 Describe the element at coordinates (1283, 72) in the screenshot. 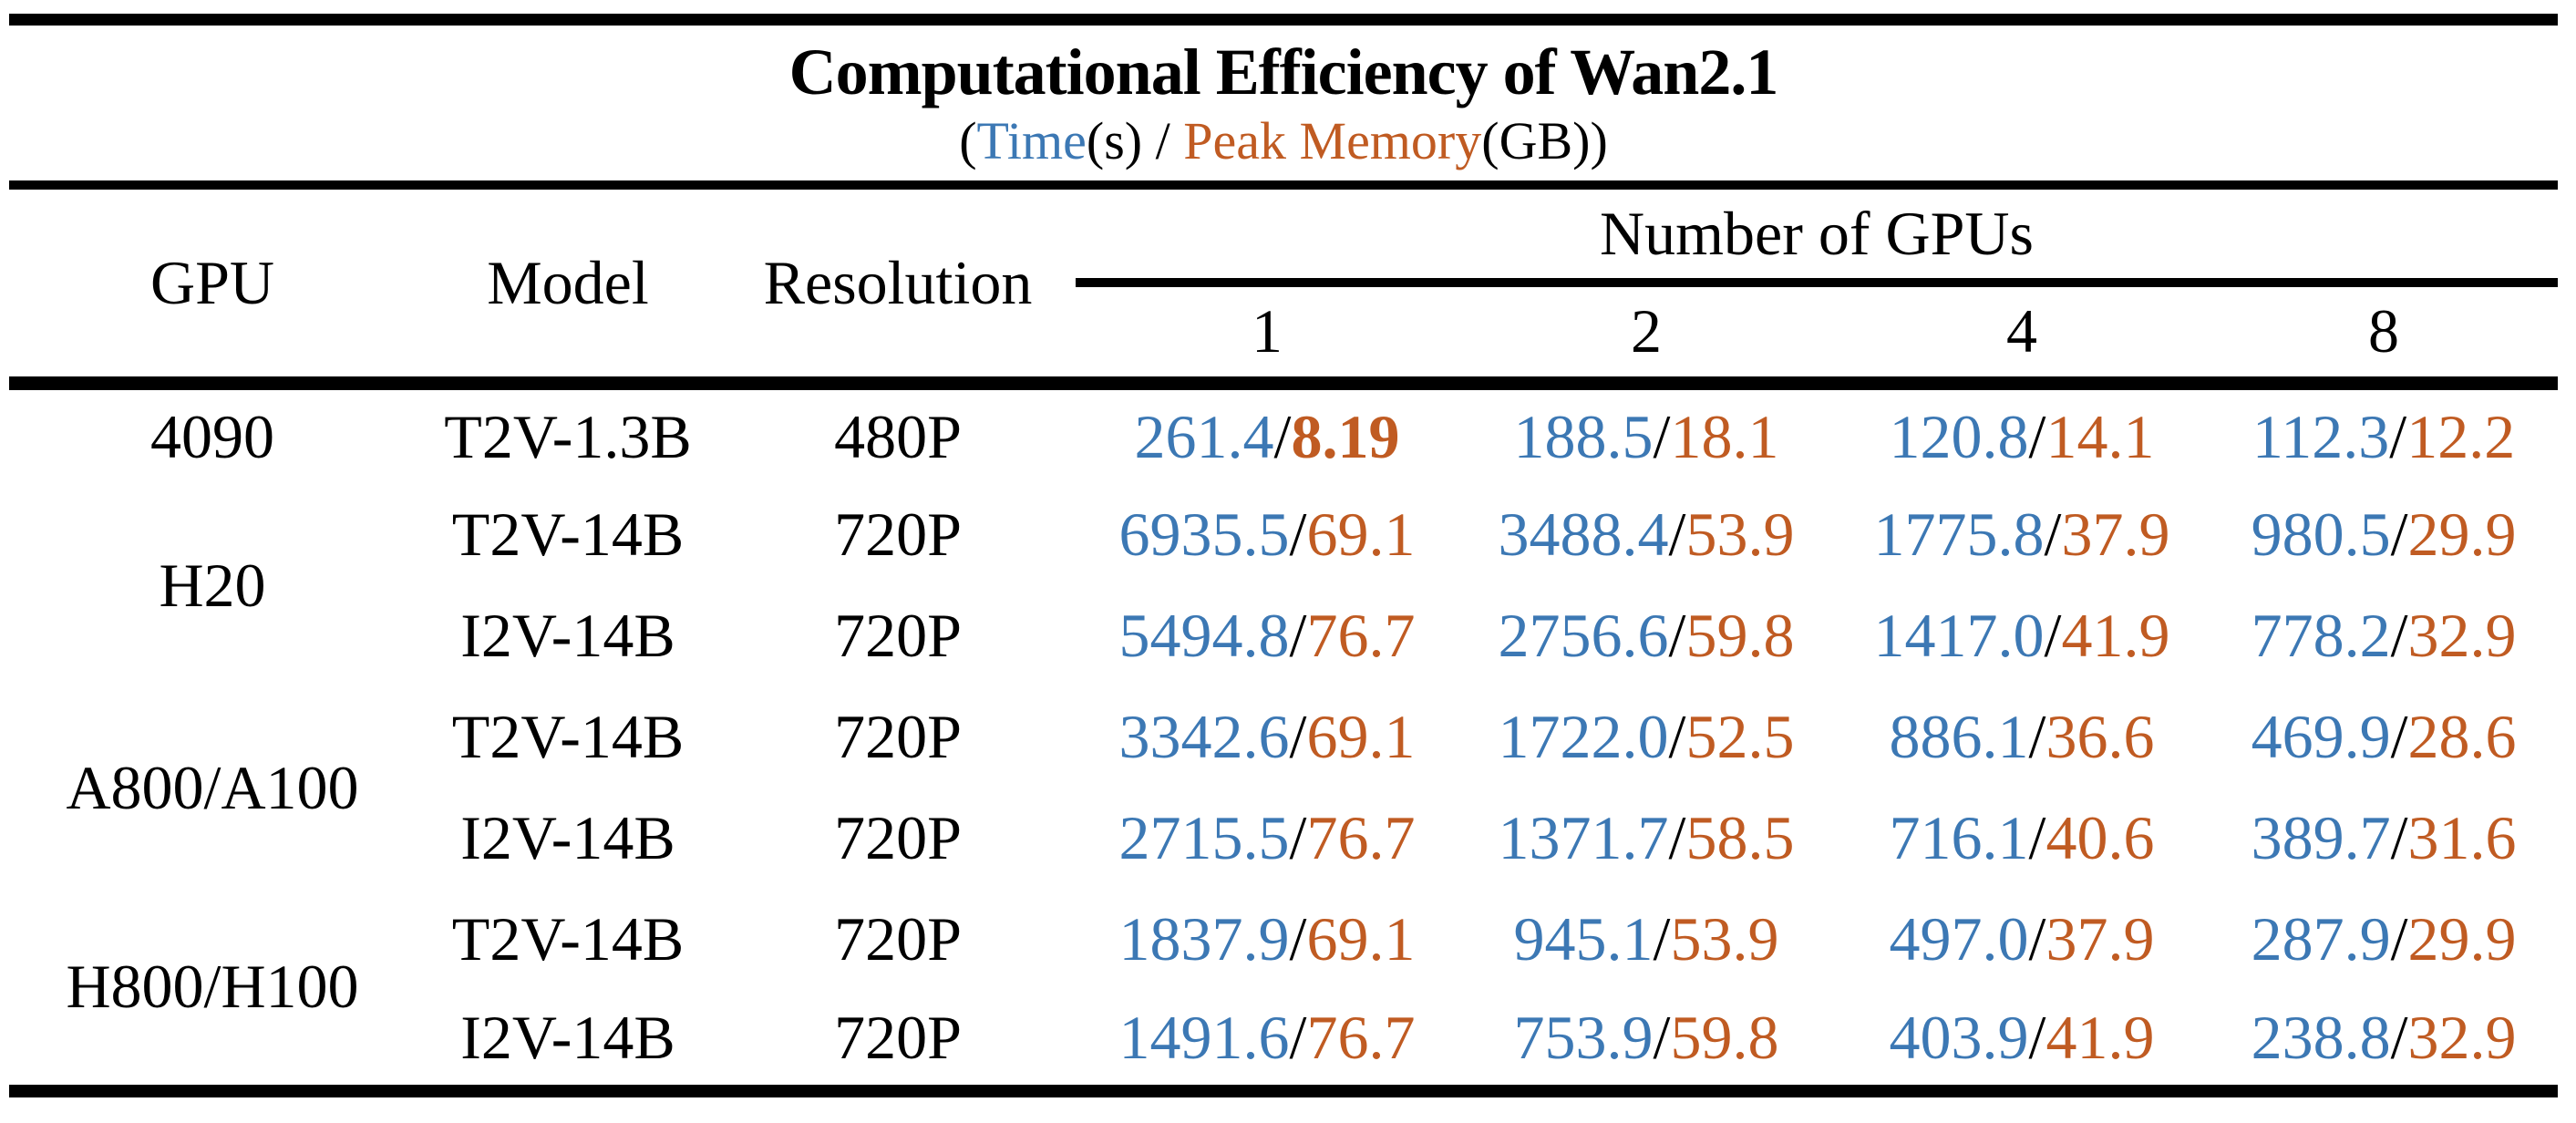

I see `page-title: Computational Efficiency of Wan2.1` at that location.